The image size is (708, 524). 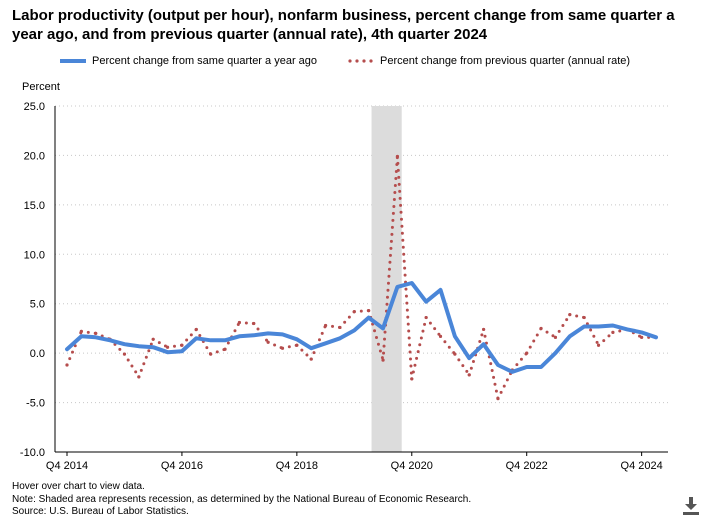 I want to click on y-tick-label: 5.0, so click(x=37, y=305).